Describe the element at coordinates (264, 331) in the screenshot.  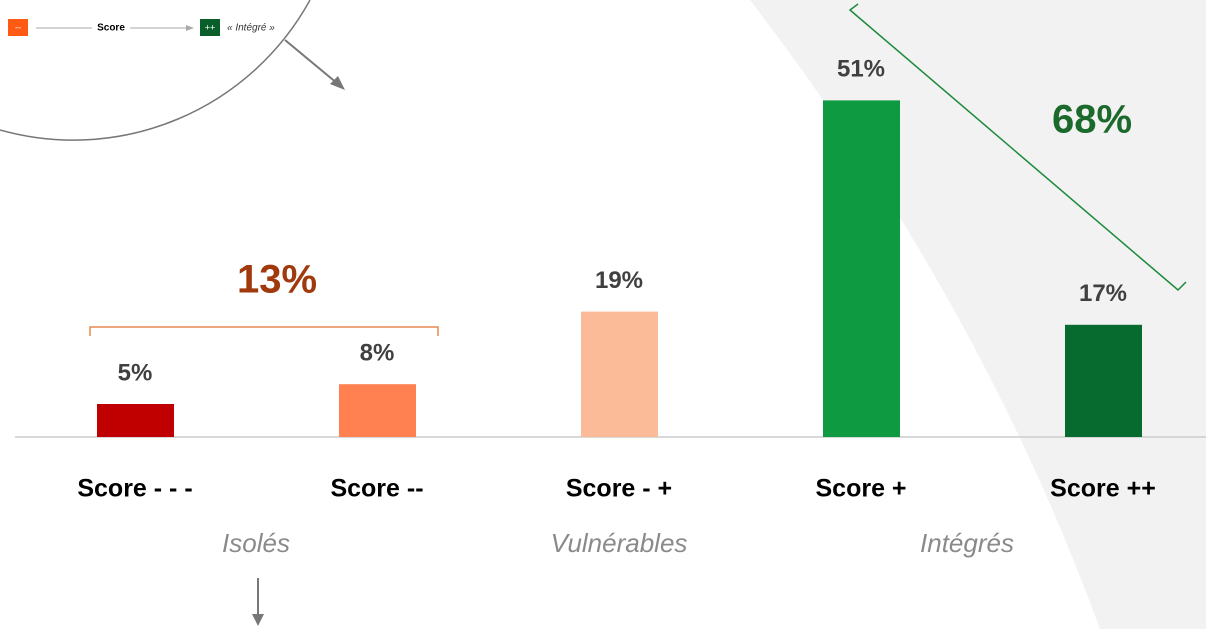
I see `bracket-isoles` at that location.